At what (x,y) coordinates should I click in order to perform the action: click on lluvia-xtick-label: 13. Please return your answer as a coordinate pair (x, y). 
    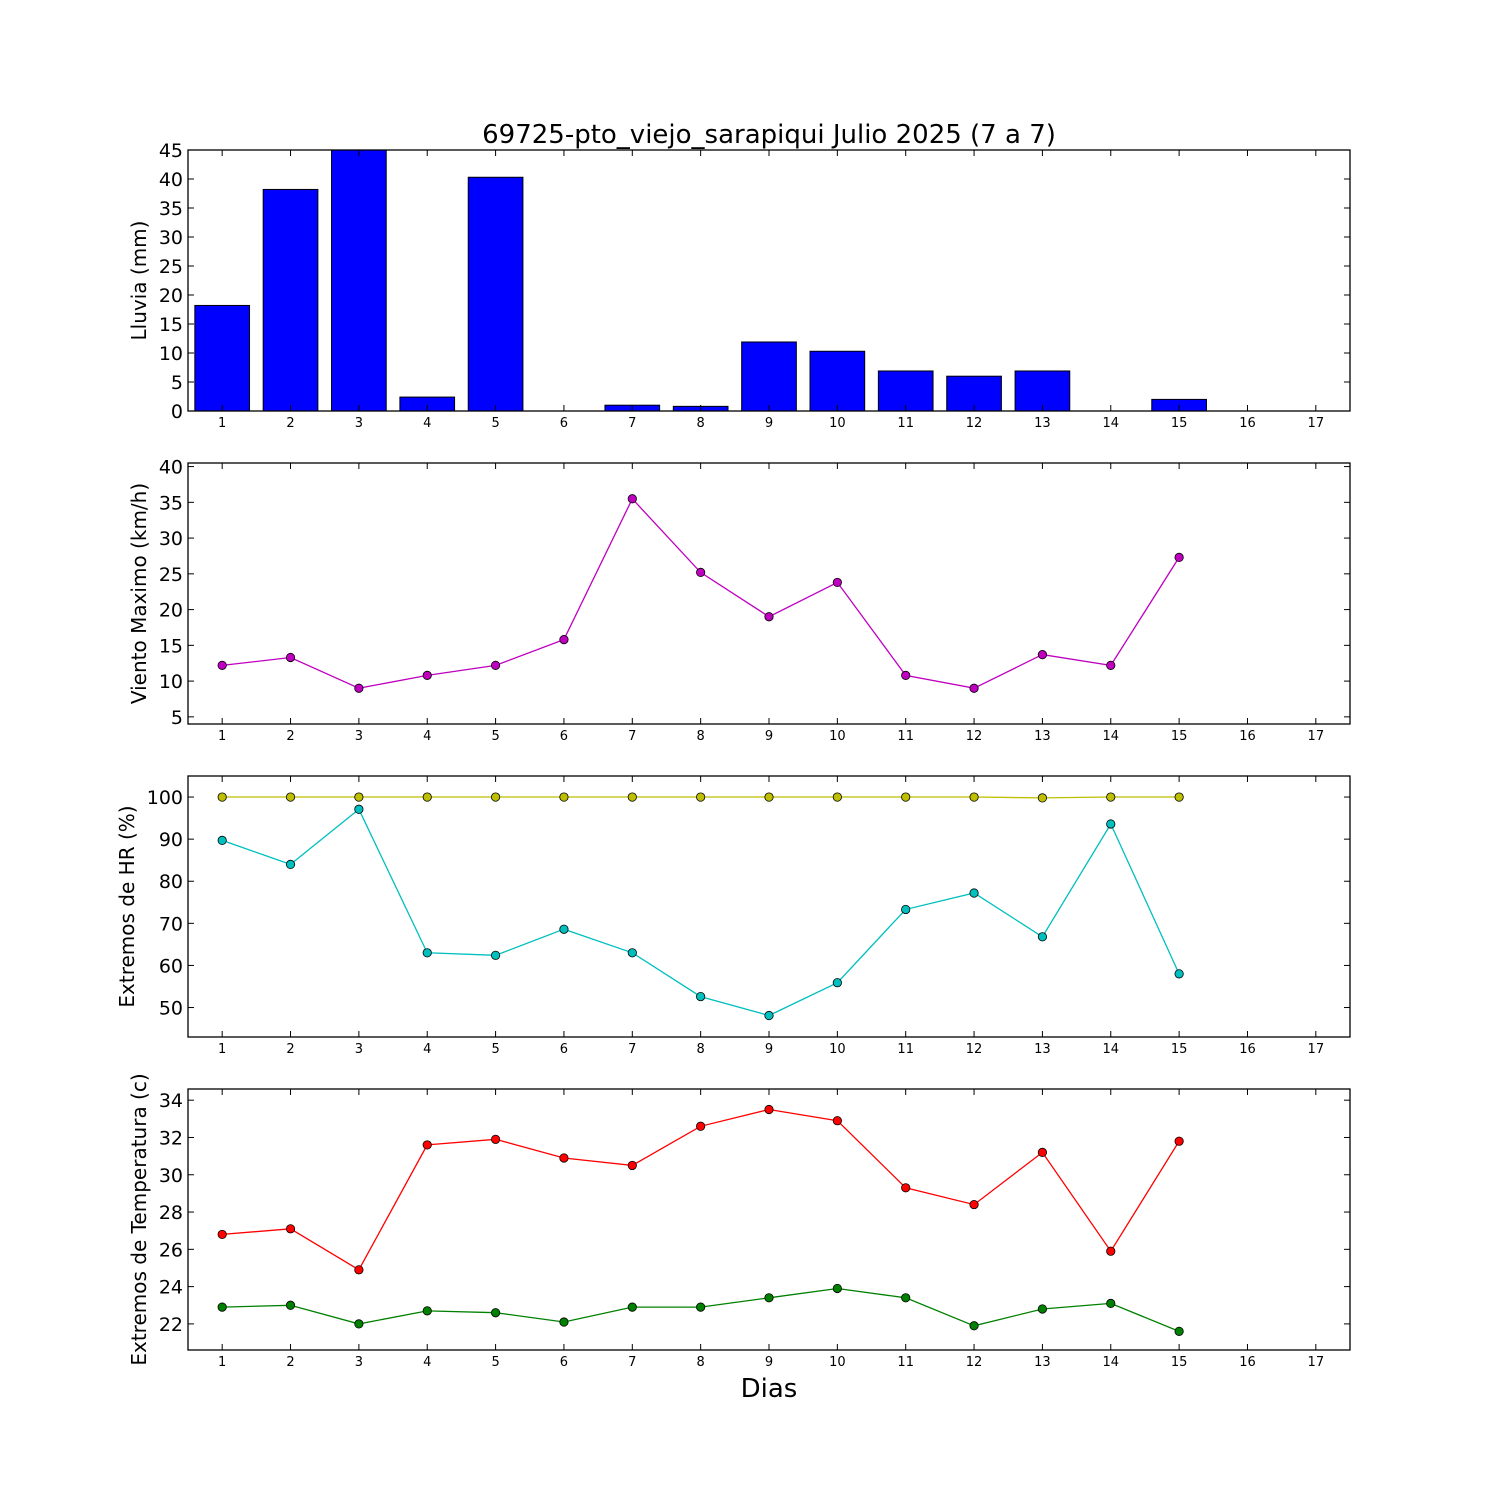
    Looking at the image, I should click on (1042, 423).